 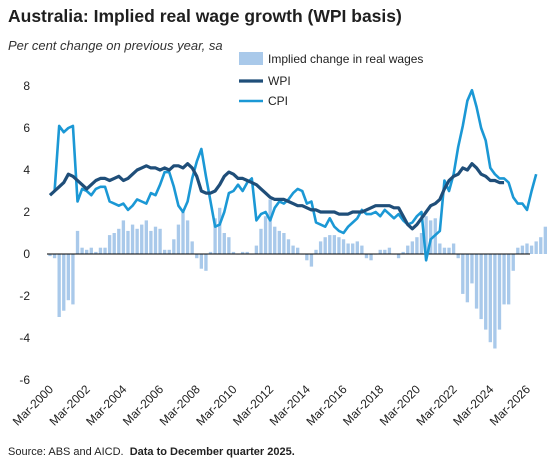 What do you see at coordinates (24, 380) in the screenshot?
I see `y-tick-label: -6` at bounding box center [24, 380].